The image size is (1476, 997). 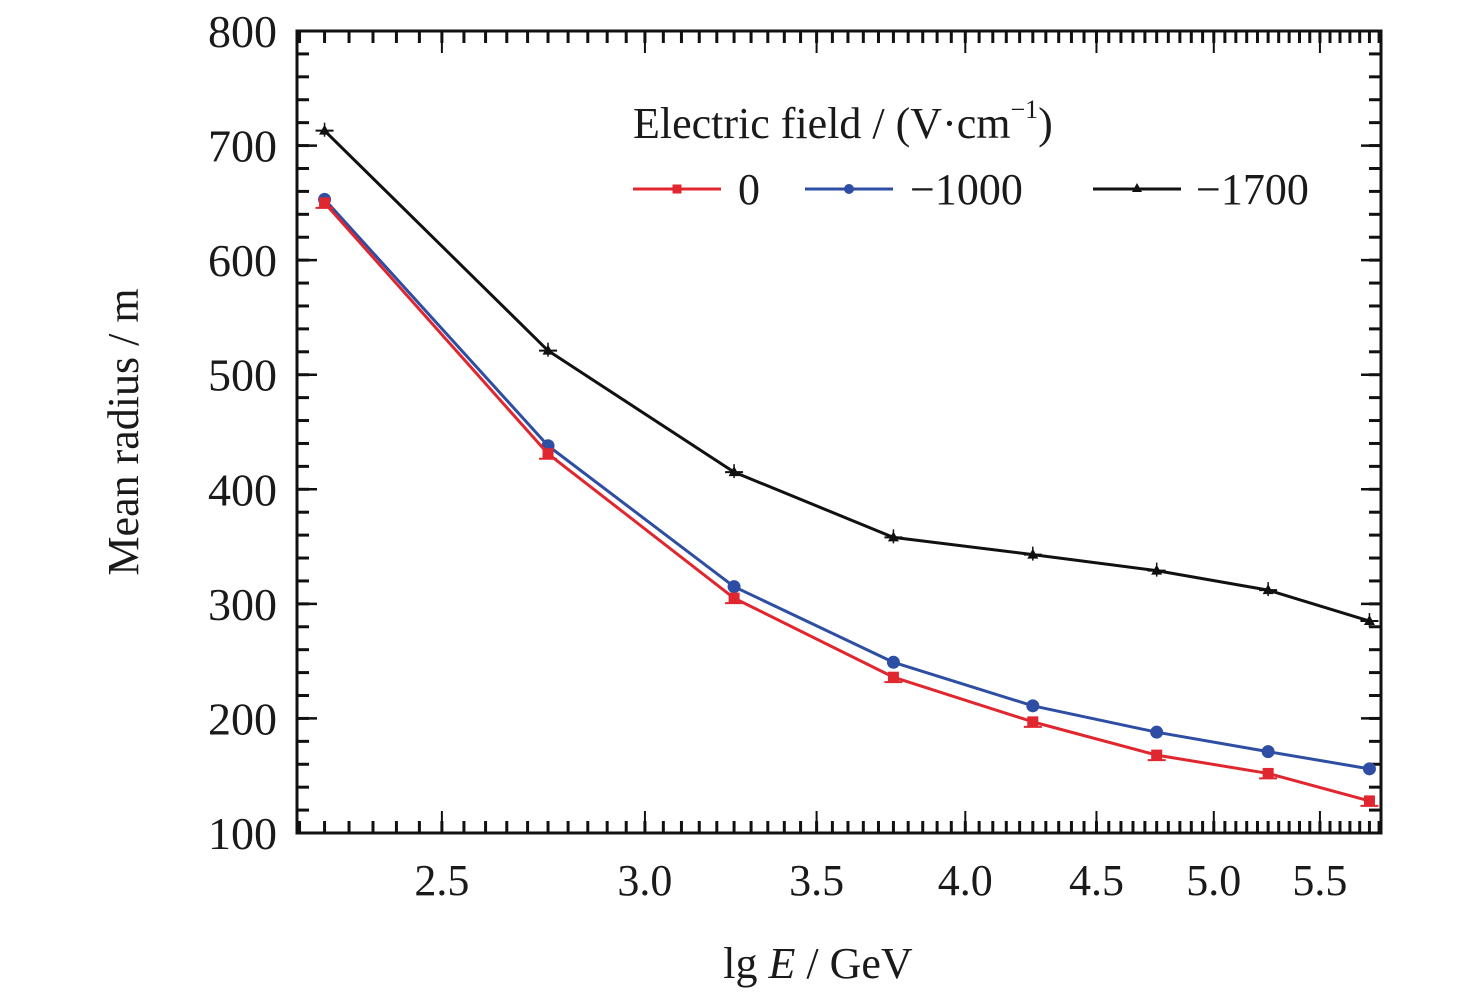 What do you see at coordinates (242, 718) in the screenshot?
I see `y-tick-label: 200` at bounding box center [242, 718].